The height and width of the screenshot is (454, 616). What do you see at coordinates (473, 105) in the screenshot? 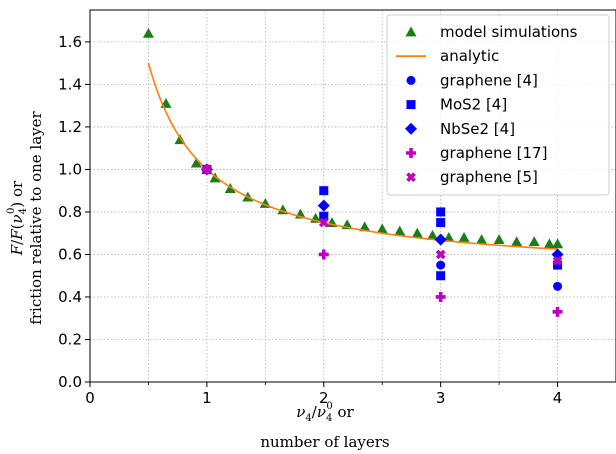
I see `legend-label-mos2-4: MoS2 [4]` at bounding box center [473, 105].